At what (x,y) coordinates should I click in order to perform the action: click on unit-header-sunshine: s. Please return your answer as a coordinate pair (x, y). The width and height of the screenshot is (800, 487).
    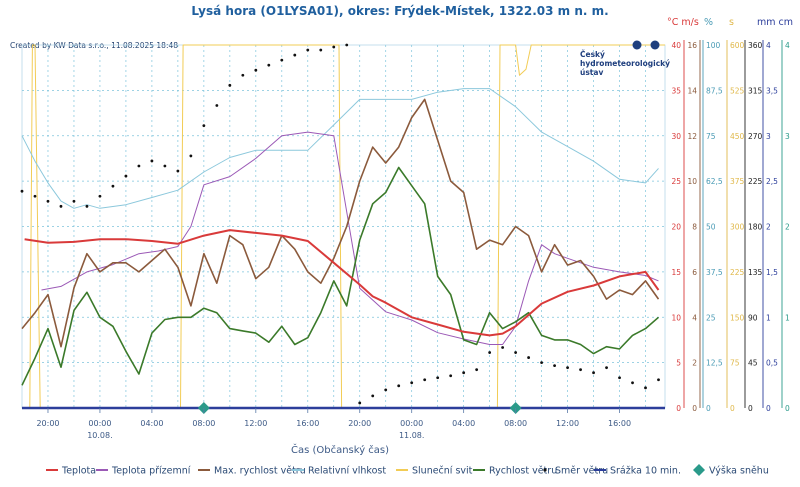
    Looking at the image, I should click on (731, 22).